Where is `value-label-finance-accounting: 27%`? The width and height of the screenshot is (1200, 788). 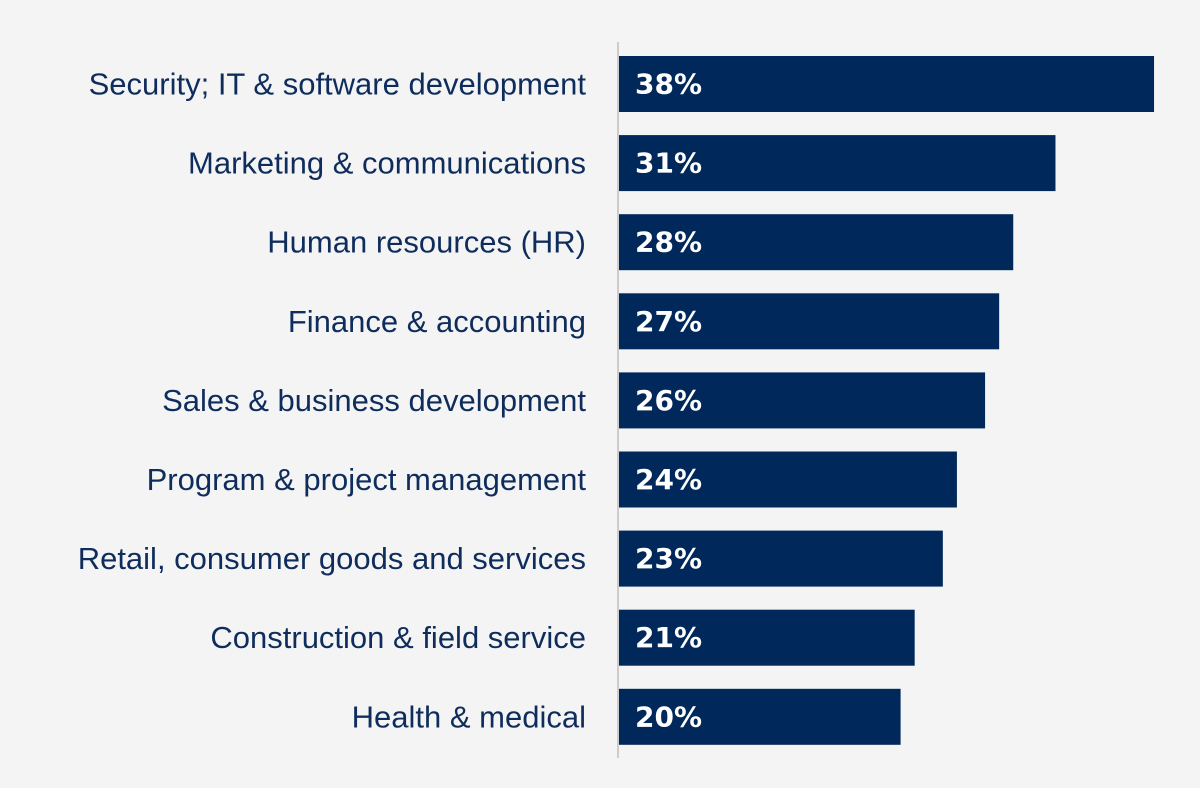 value-label-finance-accounting: 27% is located at coordinates (668, 321).